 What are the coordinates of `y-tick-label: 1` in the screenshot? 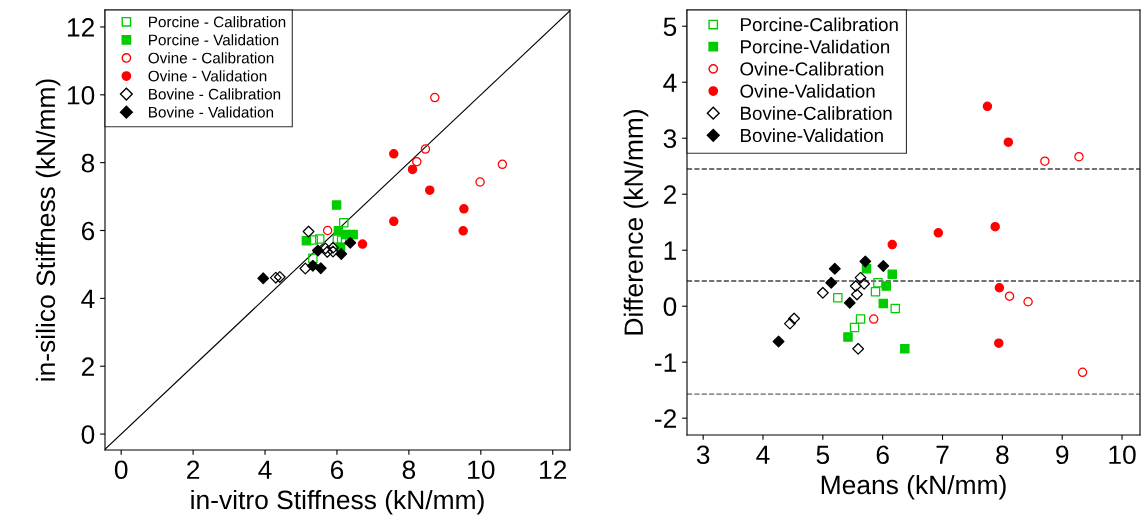 It's located at (670, 250).